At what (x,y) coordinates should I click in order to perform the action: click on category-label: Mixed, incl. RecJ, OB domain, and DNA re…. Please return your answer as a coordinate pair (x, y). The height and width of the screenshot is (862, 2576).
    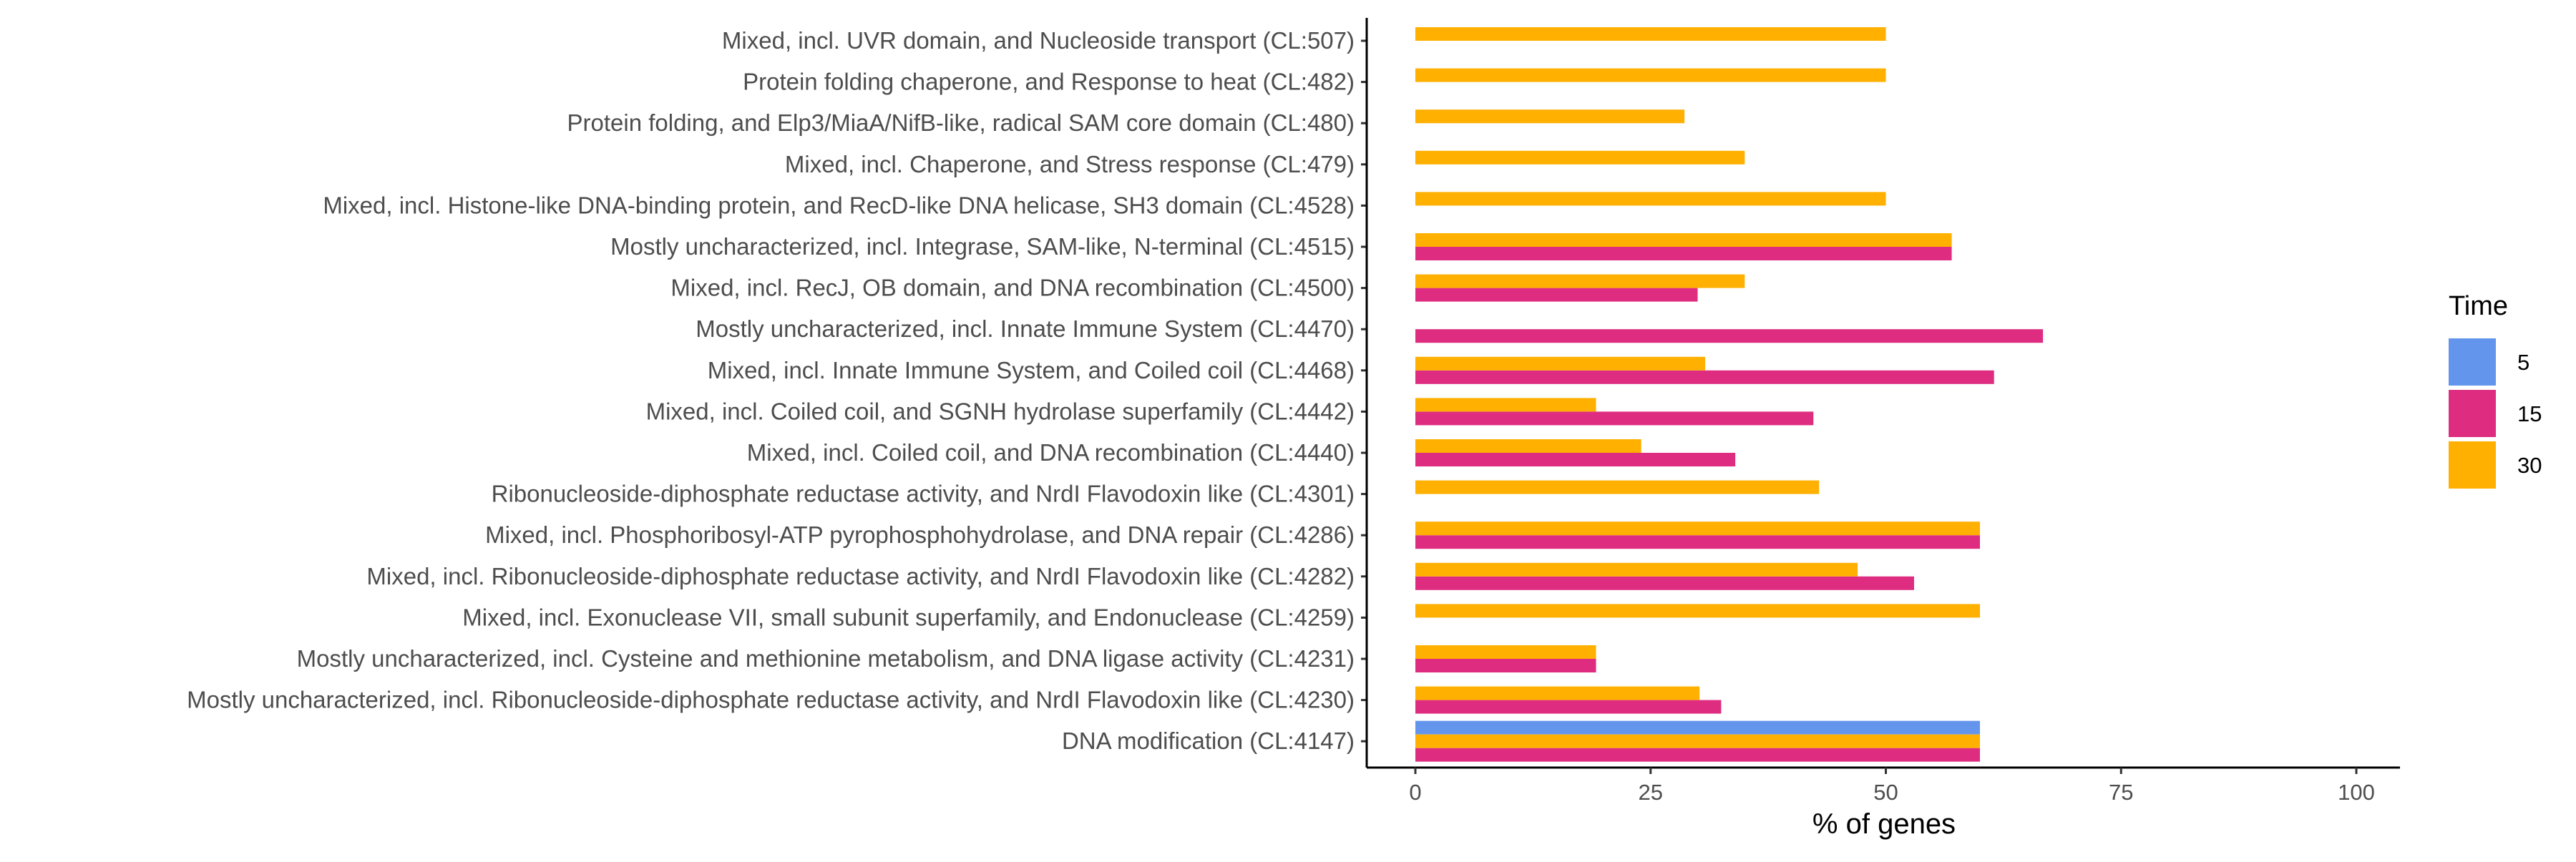
    Looking at the image, I should click on (1012, 288).